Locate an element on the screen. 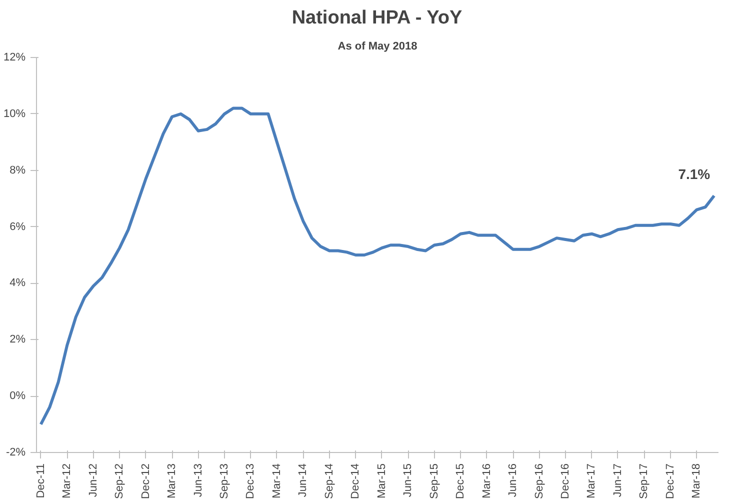 The height and width of the screenshot is (501, 738). x-tick-label: Mar-18 is located at coordinates (696, 481).